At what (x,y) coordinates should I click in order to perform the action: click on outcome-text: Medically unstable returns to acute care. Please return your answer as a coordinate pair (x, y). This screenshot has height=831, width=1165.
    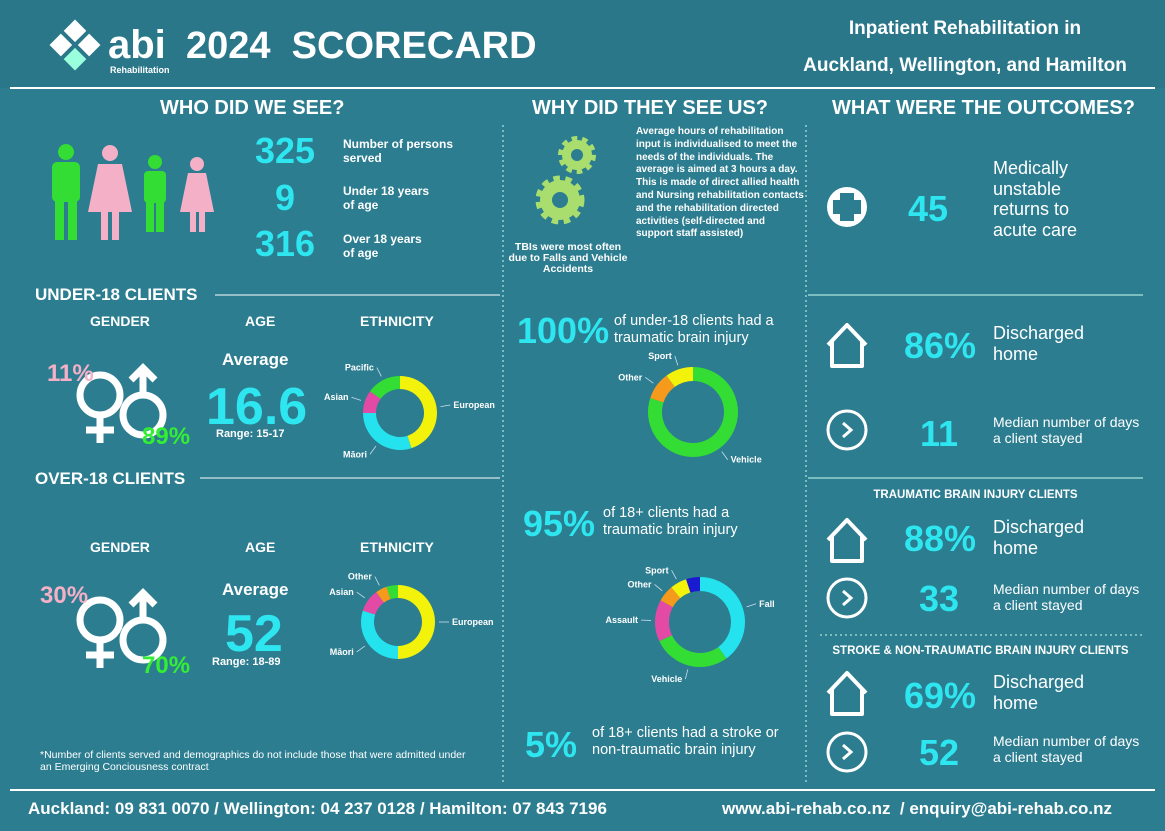
    Looking at the image, I should click on (1035, 199).